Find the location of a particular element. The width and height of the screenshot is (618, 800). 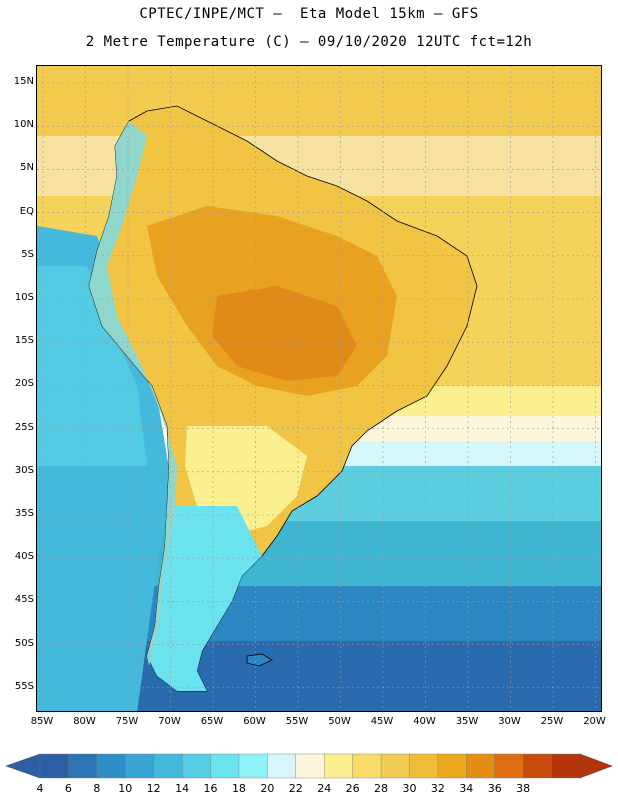

lat-label: 15N is located at coordinates (23, 81).